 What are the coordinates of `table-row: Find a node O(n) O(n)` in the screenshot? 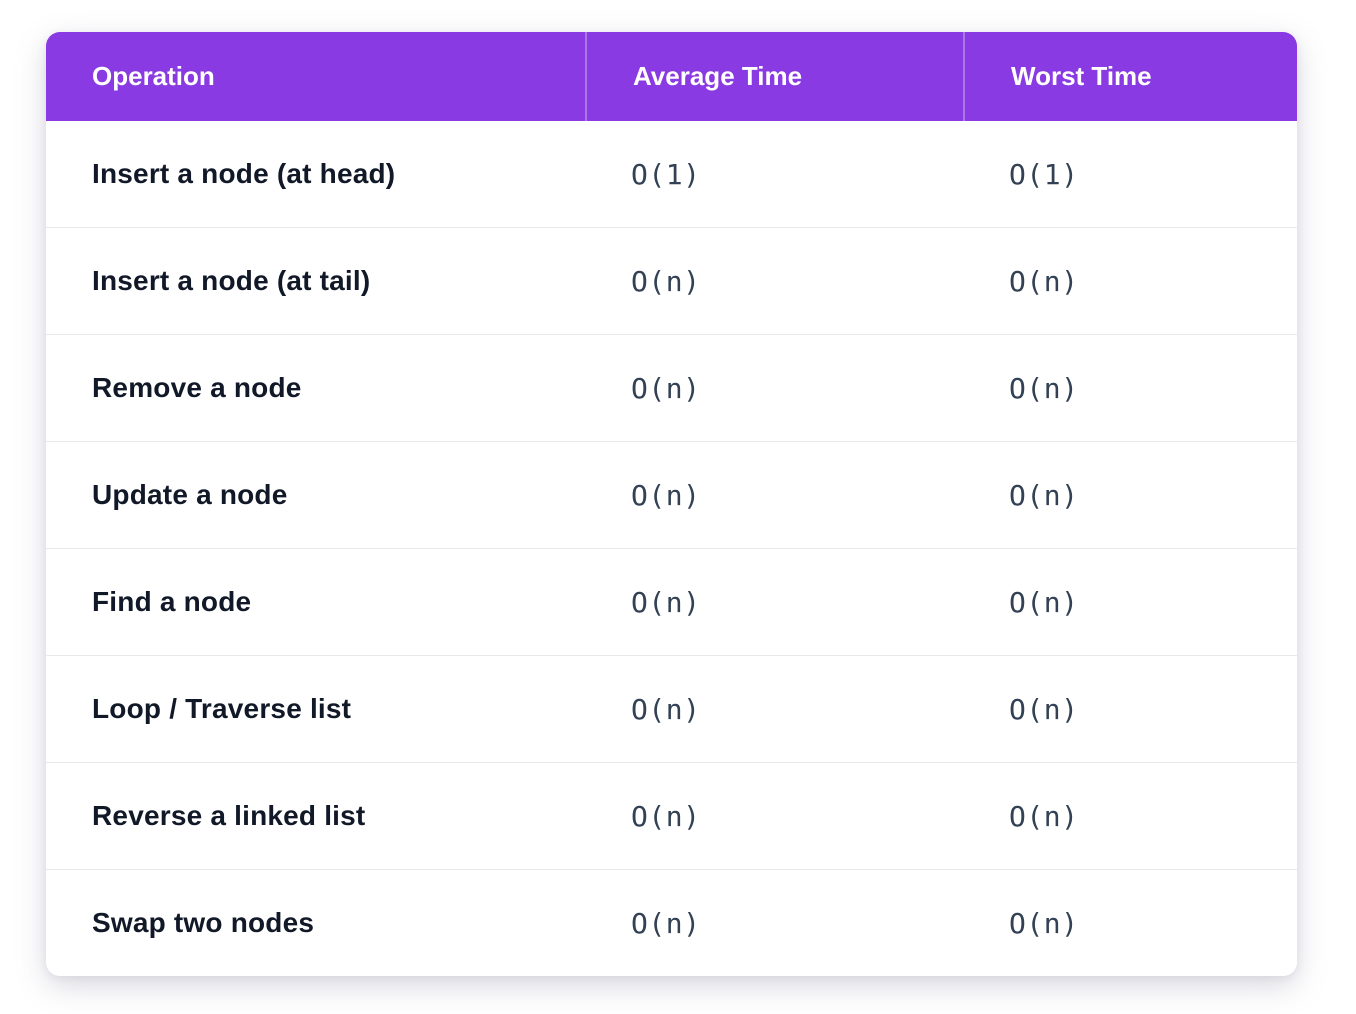 It's located at (671, 601).